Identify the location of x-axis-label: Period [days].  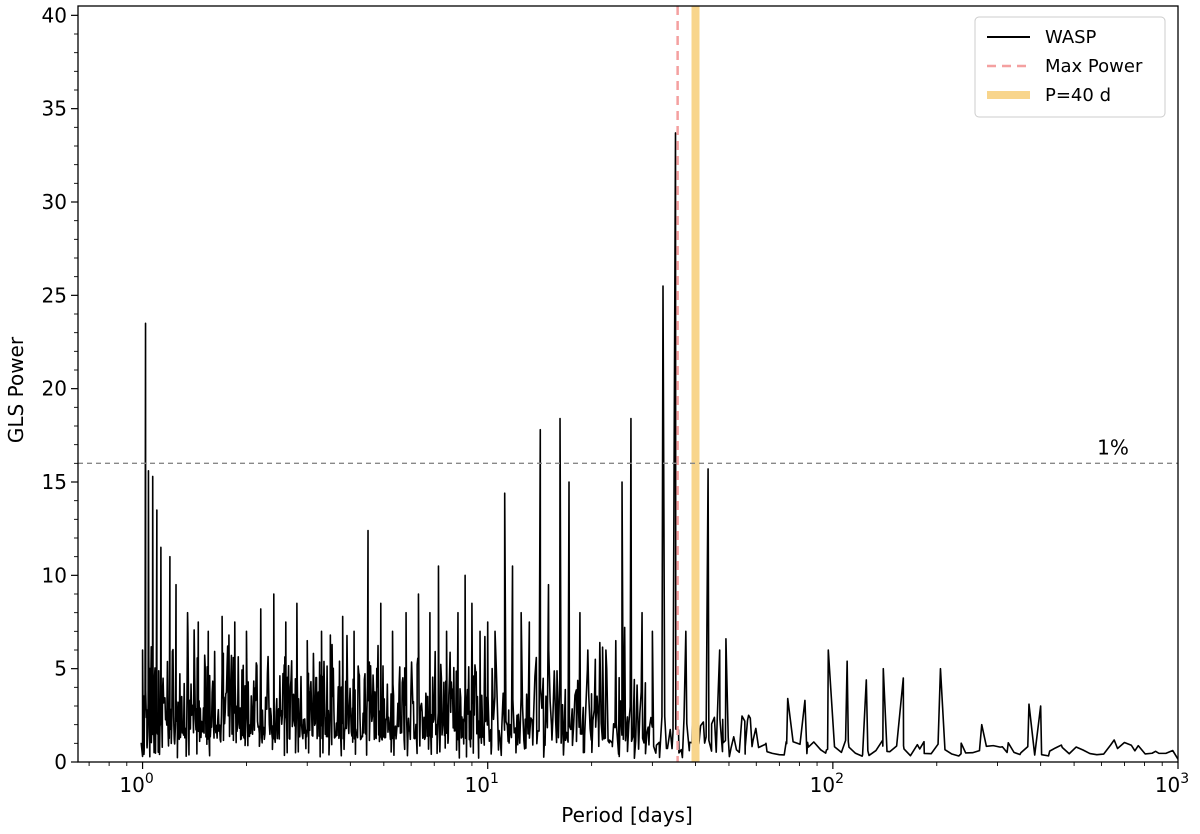
(627, 815).